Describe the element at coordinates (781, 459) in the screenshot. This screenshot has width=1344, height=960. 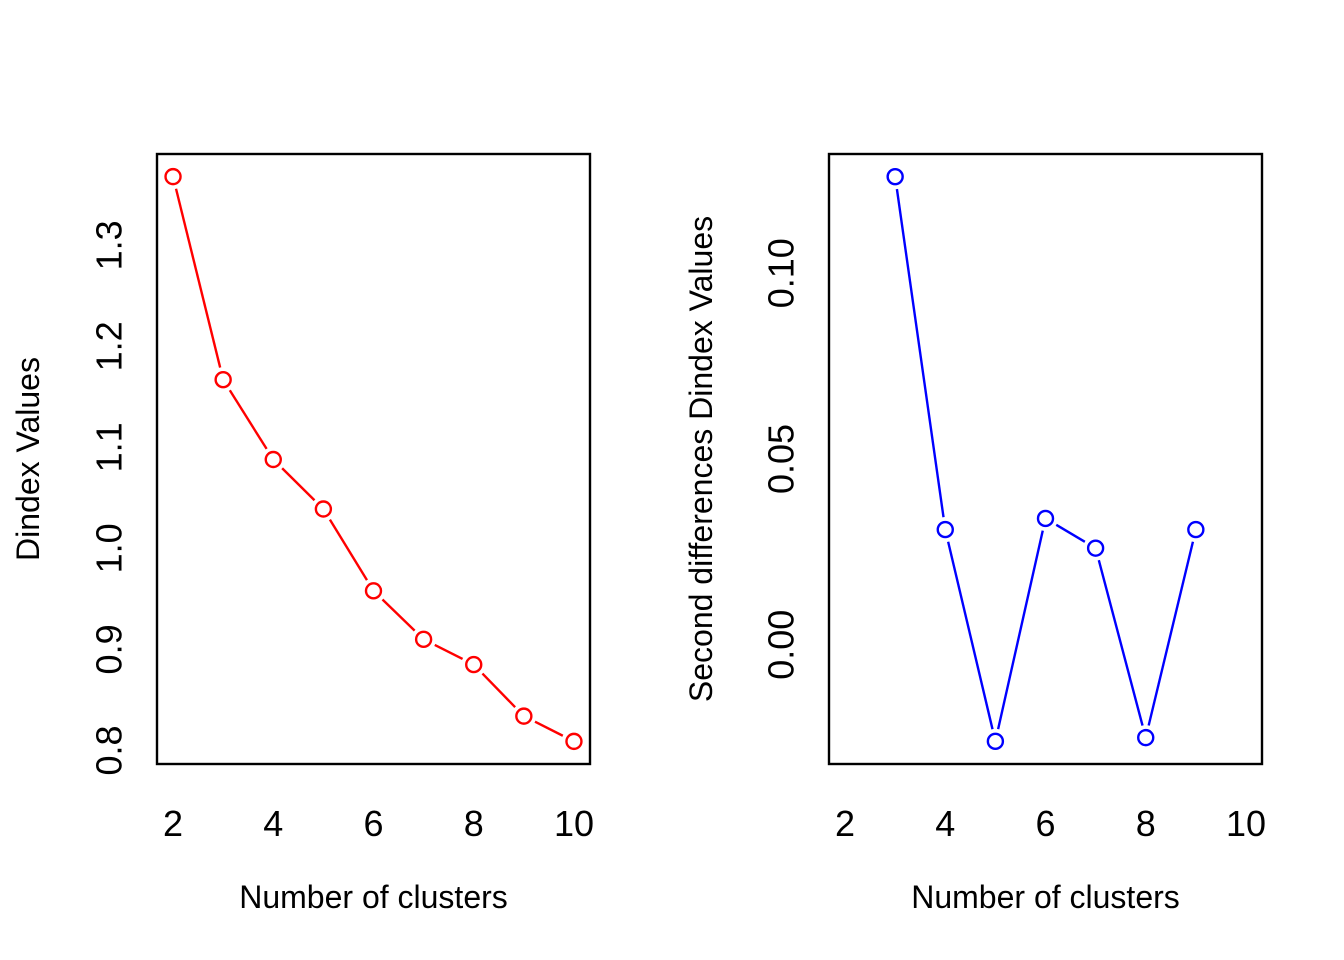
I see `y-tick-label: 0.05` at that location.